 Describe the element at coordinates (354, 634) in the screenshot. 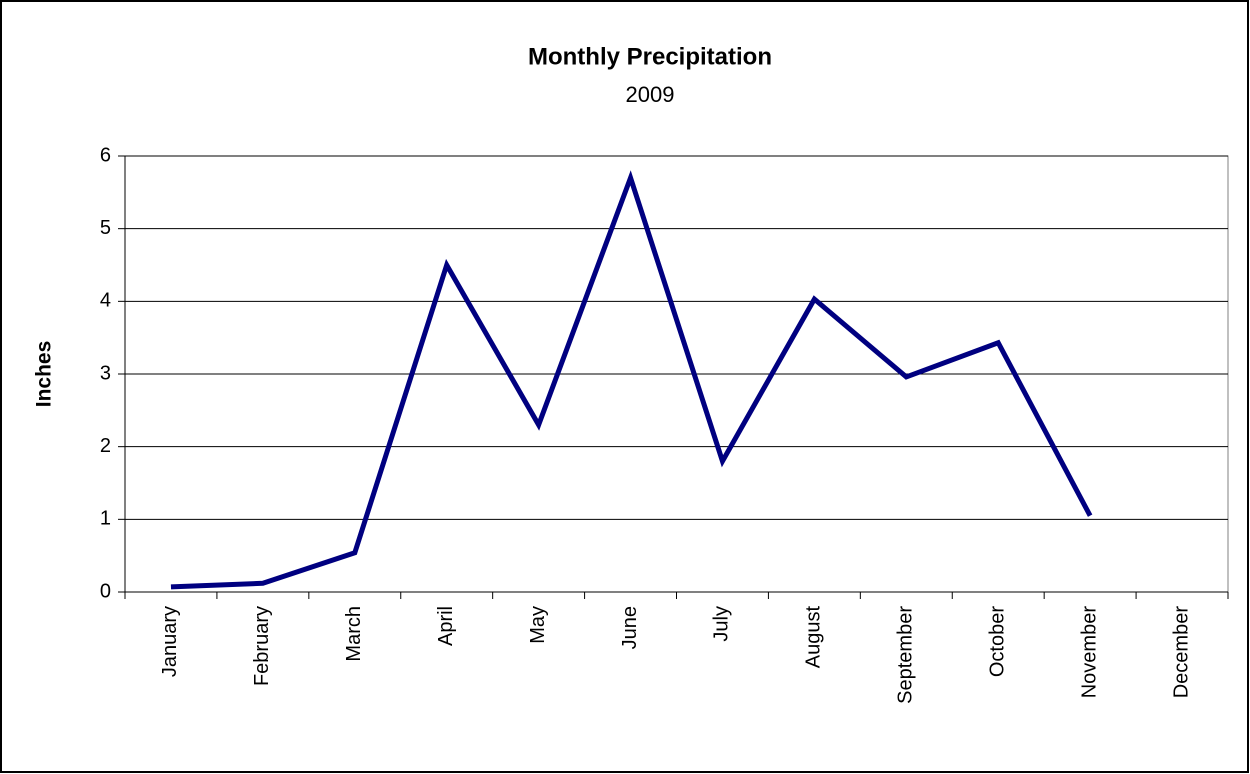

I see `x-tick-label: March` at that location.